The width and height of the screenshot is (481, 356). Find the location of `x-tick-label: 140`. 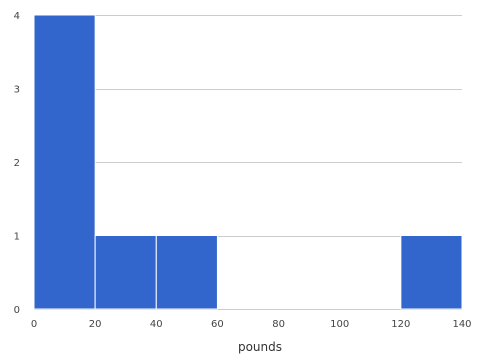

x-tick-label: 140 is located at coordinates (461, 324).